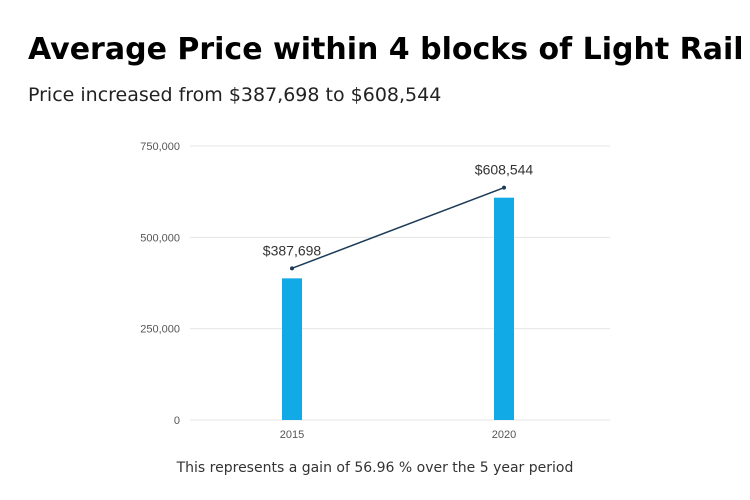 This screenshot has height=500, width=750. What do you see at coordinates (398, 228) in the screenshot?
I see `trend-line` at bounding box center [398, 228].